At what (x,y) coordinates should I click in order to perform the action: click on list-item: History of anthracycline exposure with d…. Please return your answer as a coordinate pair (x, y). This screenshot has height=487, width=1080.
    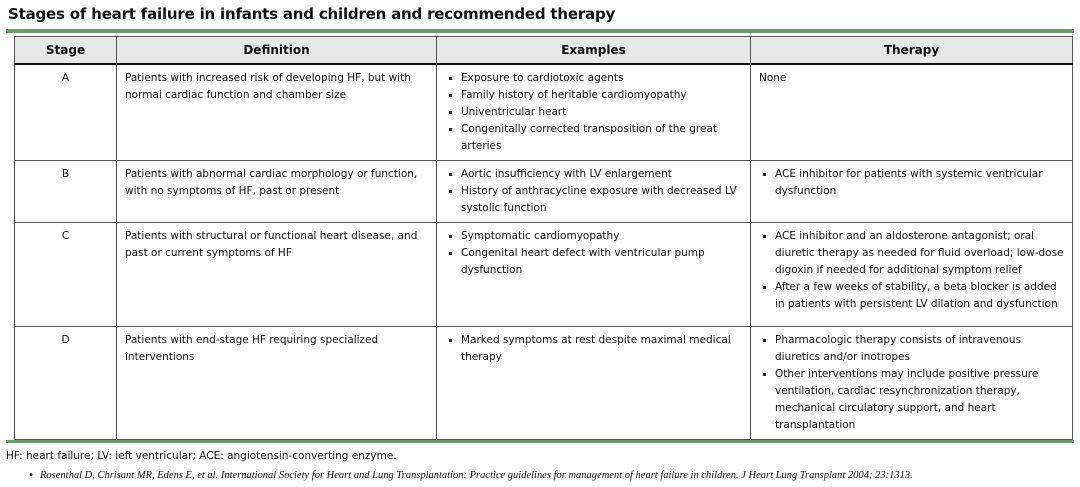
    Looking at the image, I should click on (593, 200).